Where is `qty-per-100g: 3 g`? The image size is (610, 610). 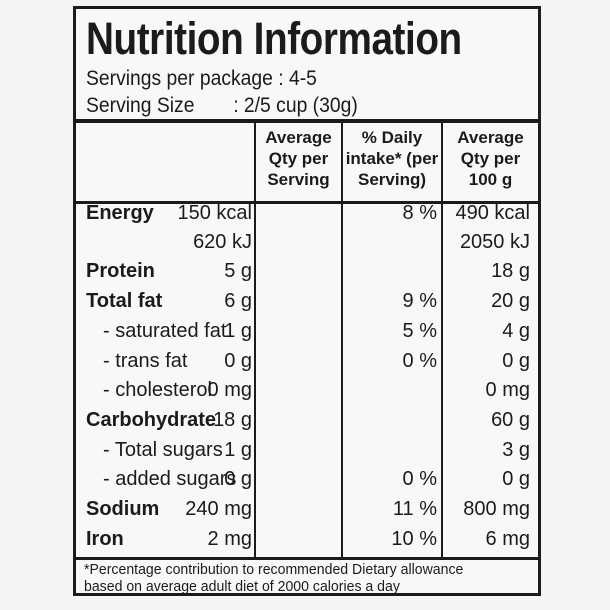
qty-per-100g: 3 g is located at coordinates (516, 450).